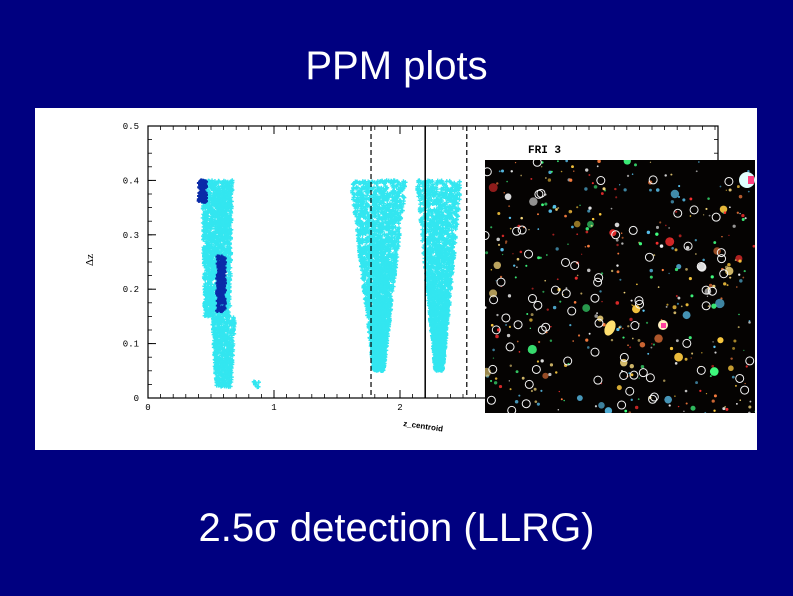  Describe the element at coordinates (396, 66) in the screenshot. I see `slide-title: PPM plots` at that location.